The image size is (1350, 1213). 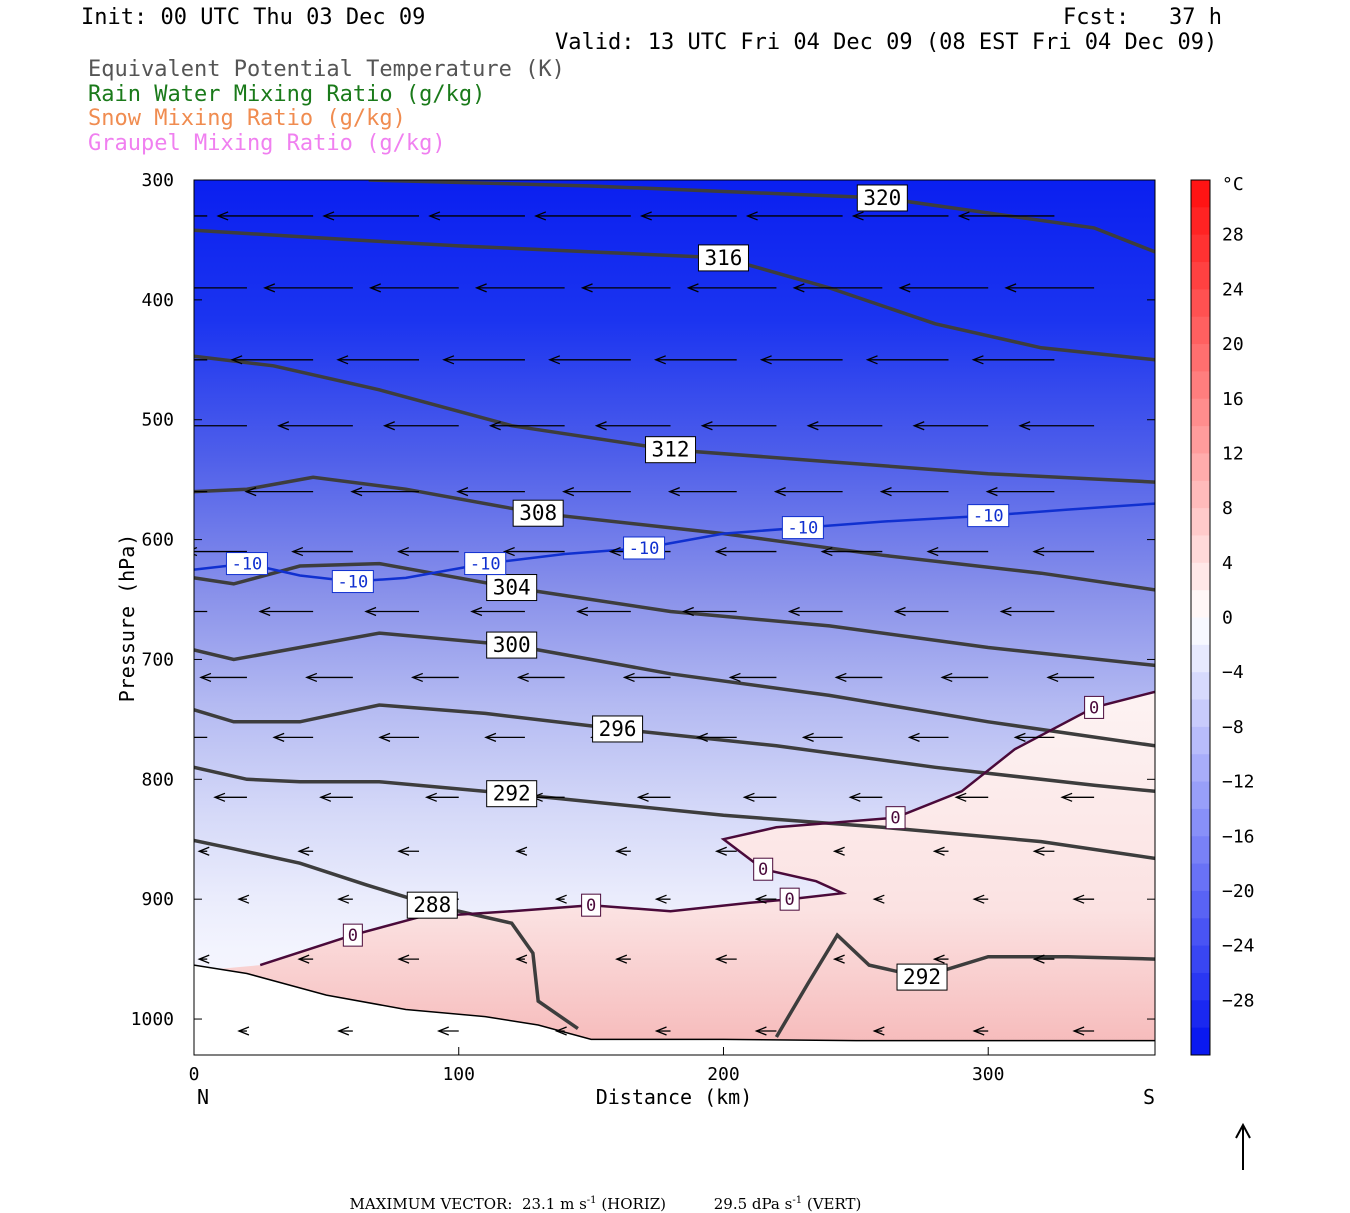 What do you see at coordinates (157, 899) in the screenshot?
I see `y-tick-label: 900` at bounding box center [157, 899].